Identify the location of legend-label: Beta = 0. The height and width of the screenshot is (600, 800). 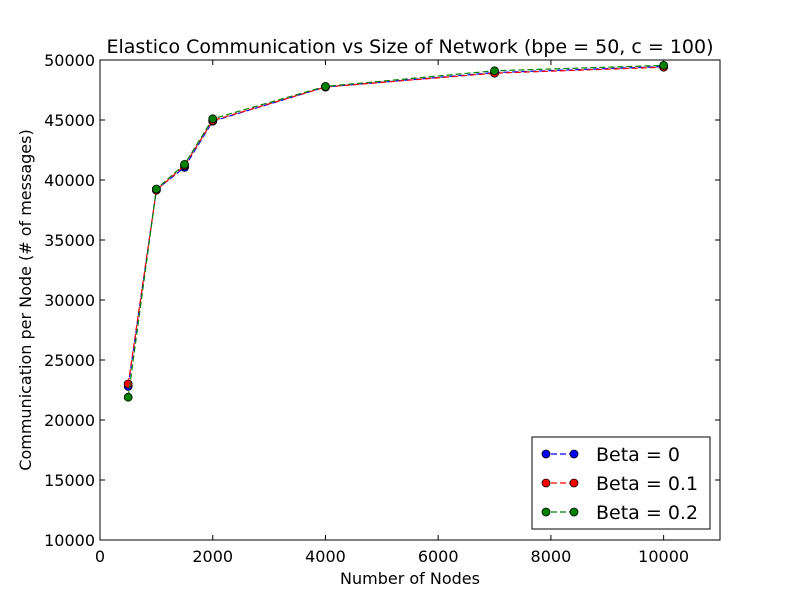
(638, 455).